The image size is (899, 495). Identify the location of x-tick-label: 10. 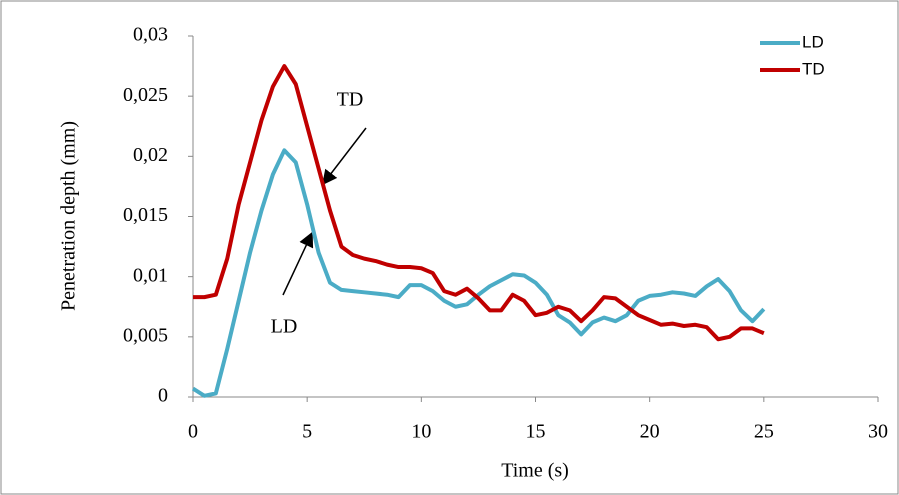
(421, 432).